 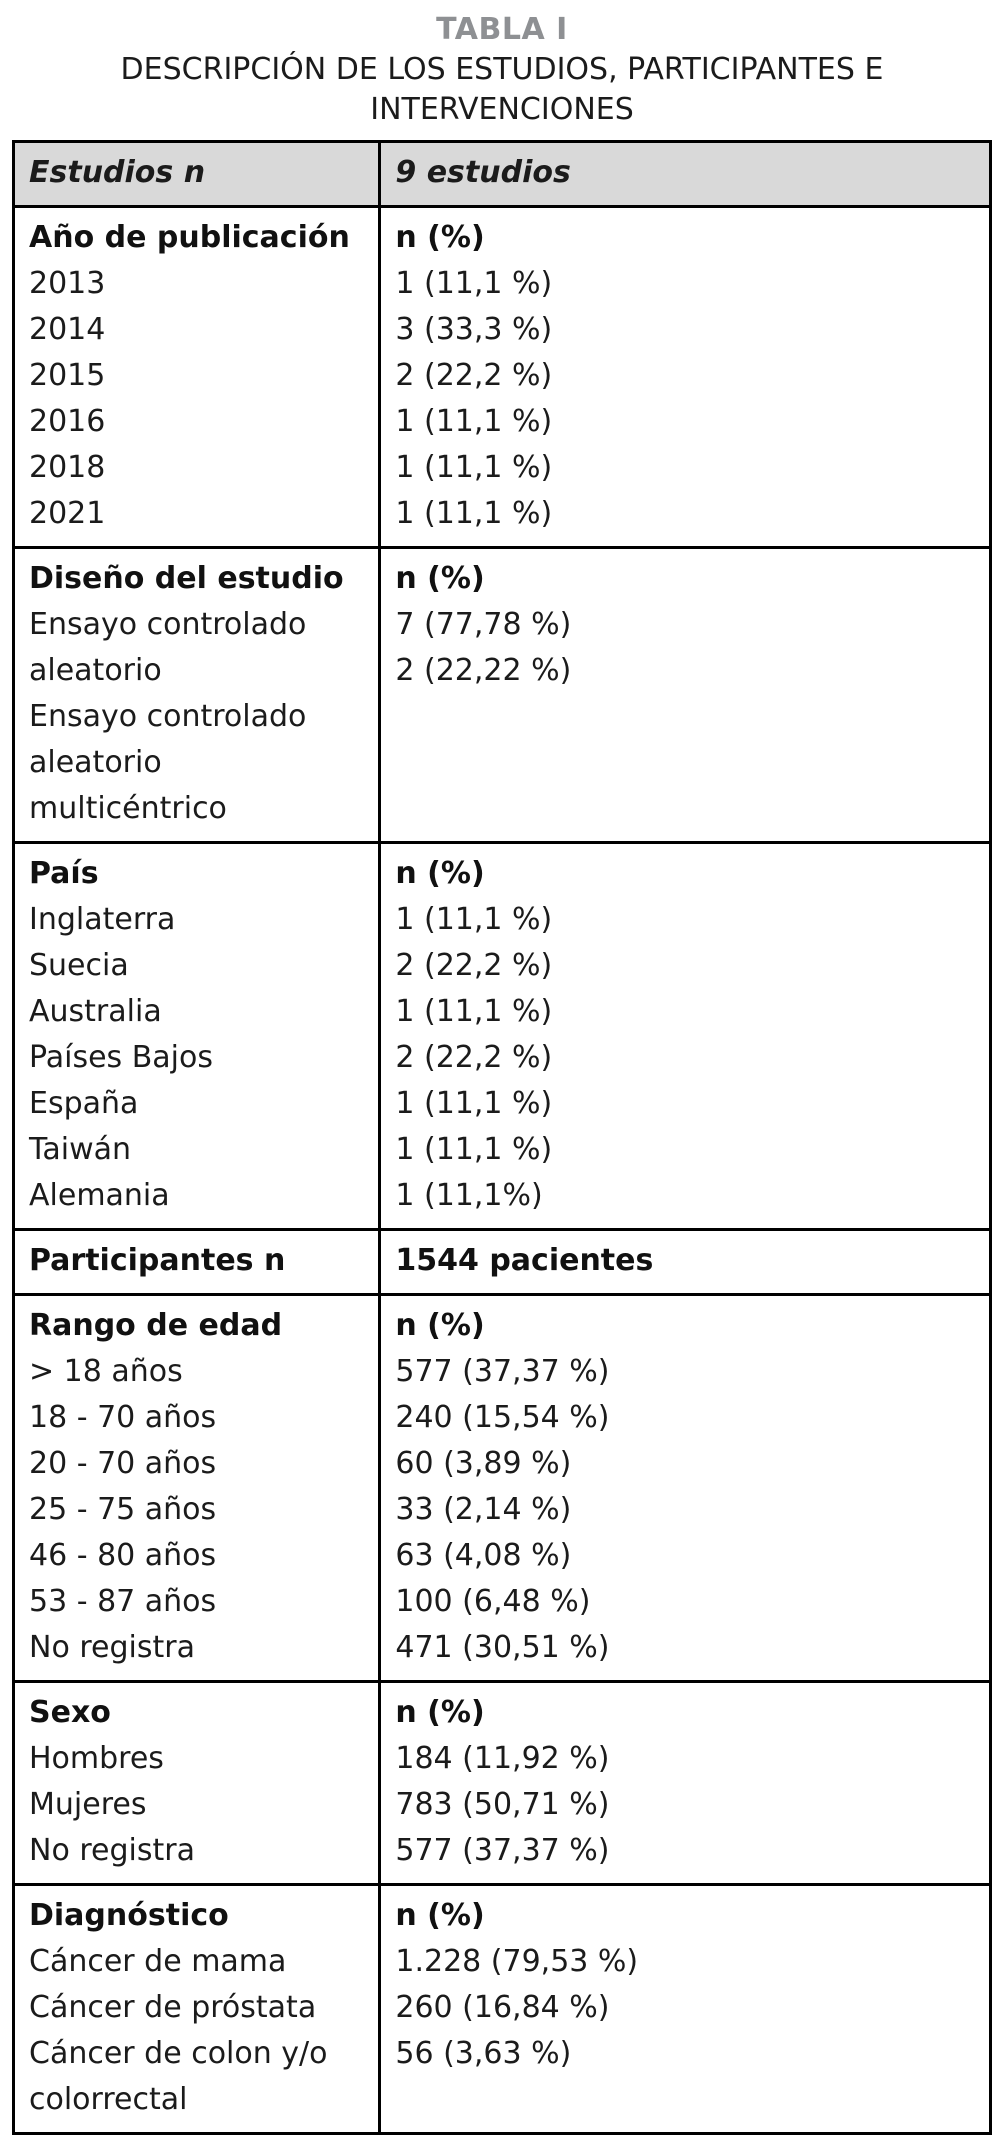 What do you see at coordinates (474, 329) in the screenshot?
I see `item-value: 3 (33,3 %)` at bounding box center [474, 329].